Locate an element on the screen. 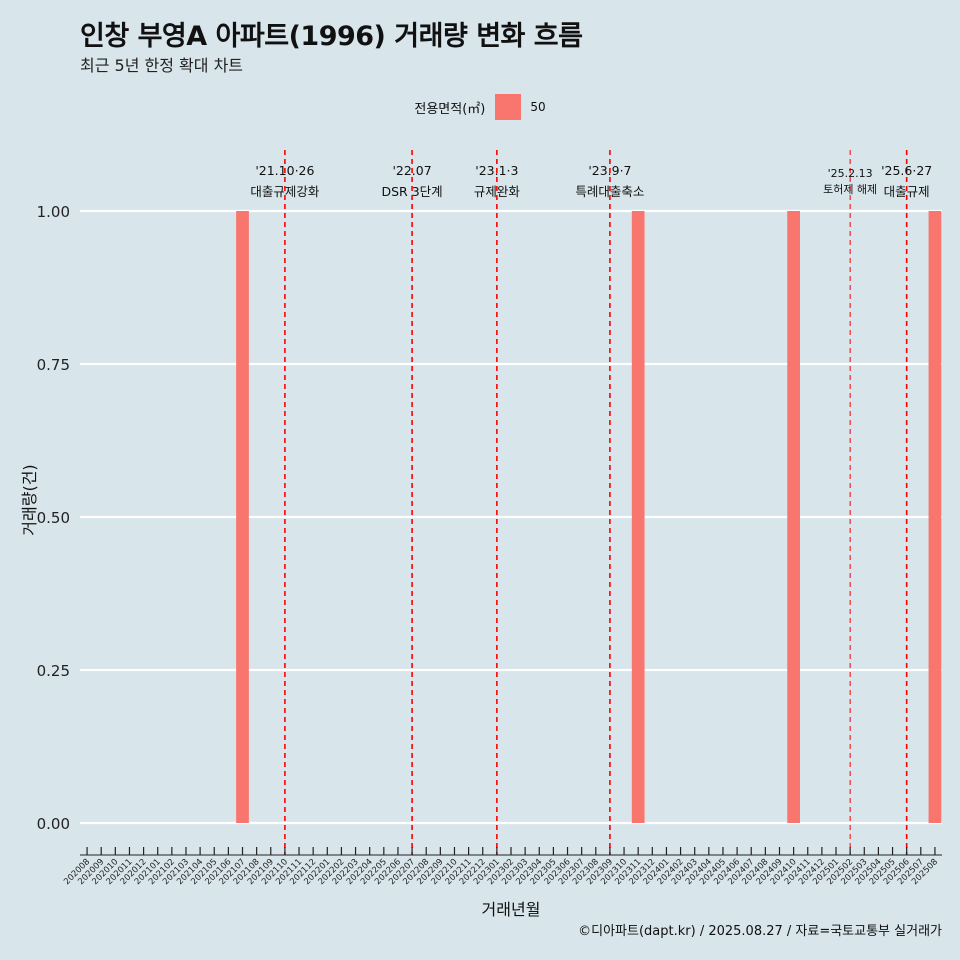  event-name-label: 토허제 해제 is located at coordinates (850, 189).